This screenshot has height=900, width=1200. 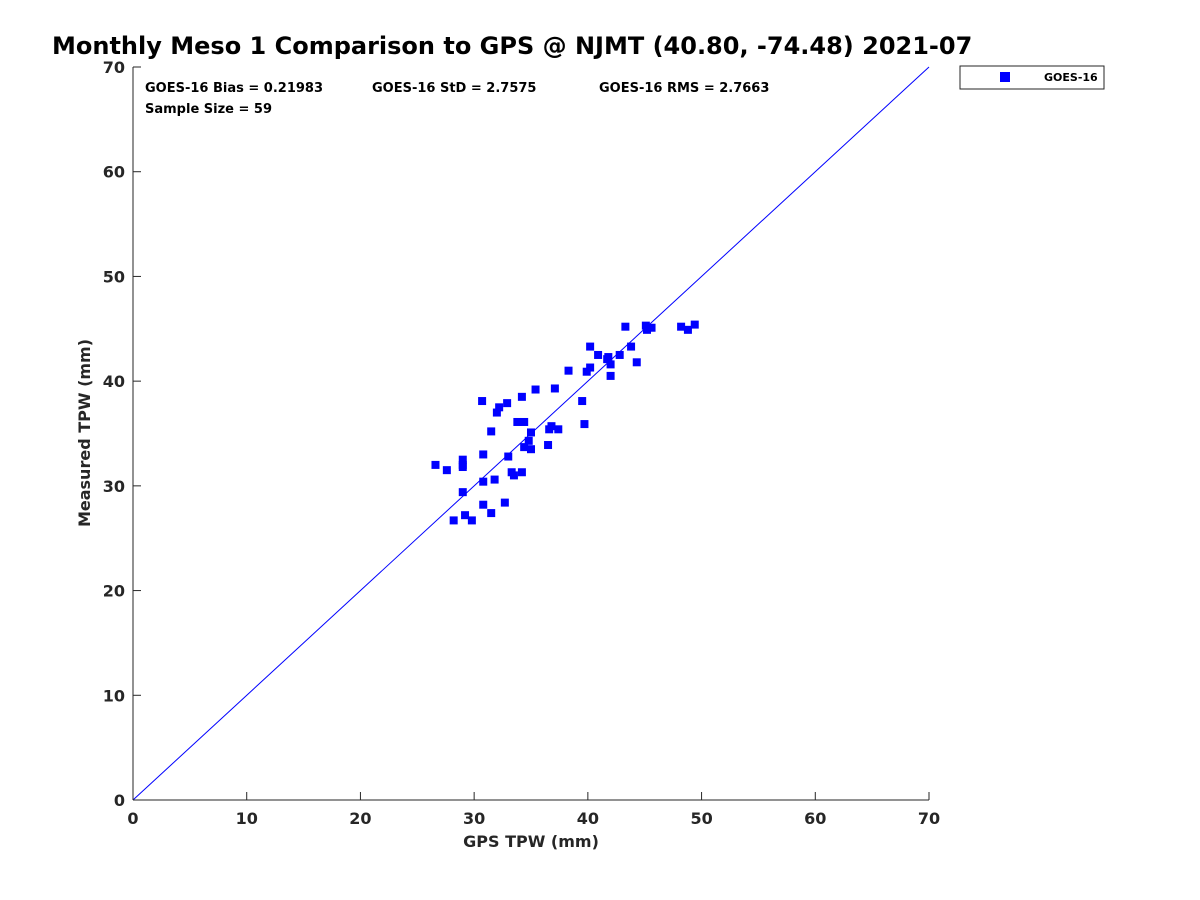 I want to click on x-tick-label: 10, so click(x=247, y=818).